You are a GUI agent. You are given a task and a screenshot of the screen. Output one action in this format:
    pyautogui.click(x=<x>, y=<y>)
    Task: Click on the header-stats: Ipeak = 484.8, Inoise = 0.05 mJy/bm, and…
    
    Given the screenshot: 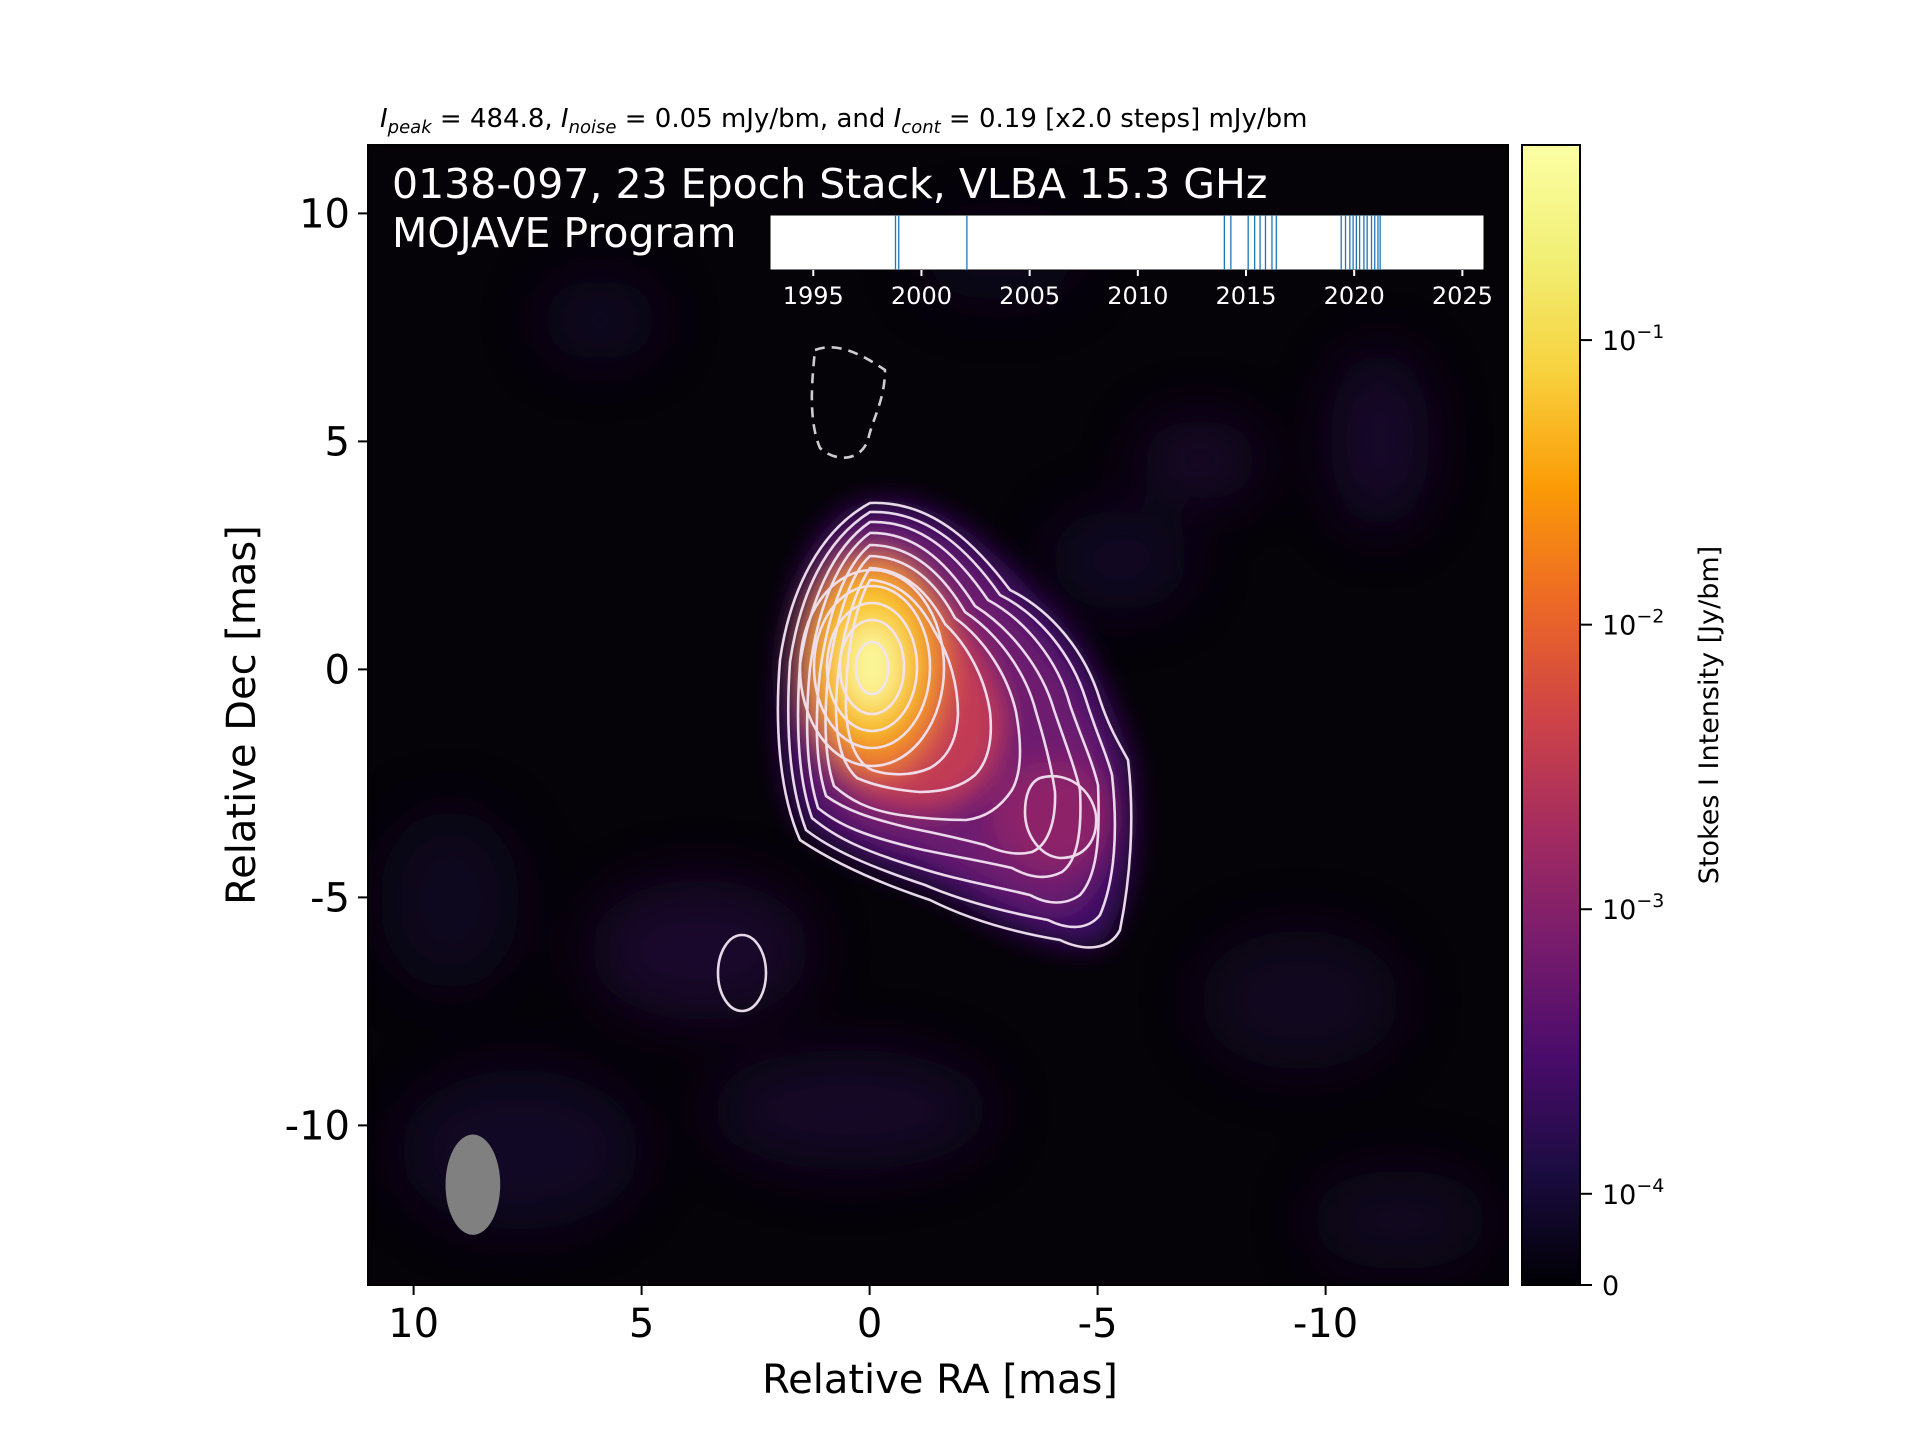 What is the action you would take?
    pyautogui.click(x=843, y=121)
    